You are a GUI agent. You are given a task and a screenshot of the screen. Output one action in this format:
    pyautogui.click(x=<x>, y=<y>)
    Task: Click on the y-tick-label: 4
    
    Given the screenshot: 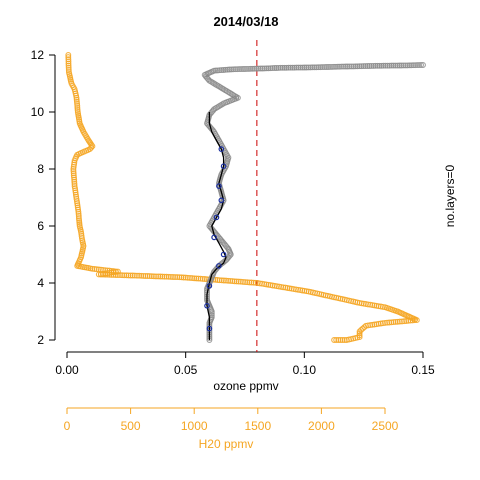 What is the action you would take?
    pyautogui.click(x=40, y=283)
    